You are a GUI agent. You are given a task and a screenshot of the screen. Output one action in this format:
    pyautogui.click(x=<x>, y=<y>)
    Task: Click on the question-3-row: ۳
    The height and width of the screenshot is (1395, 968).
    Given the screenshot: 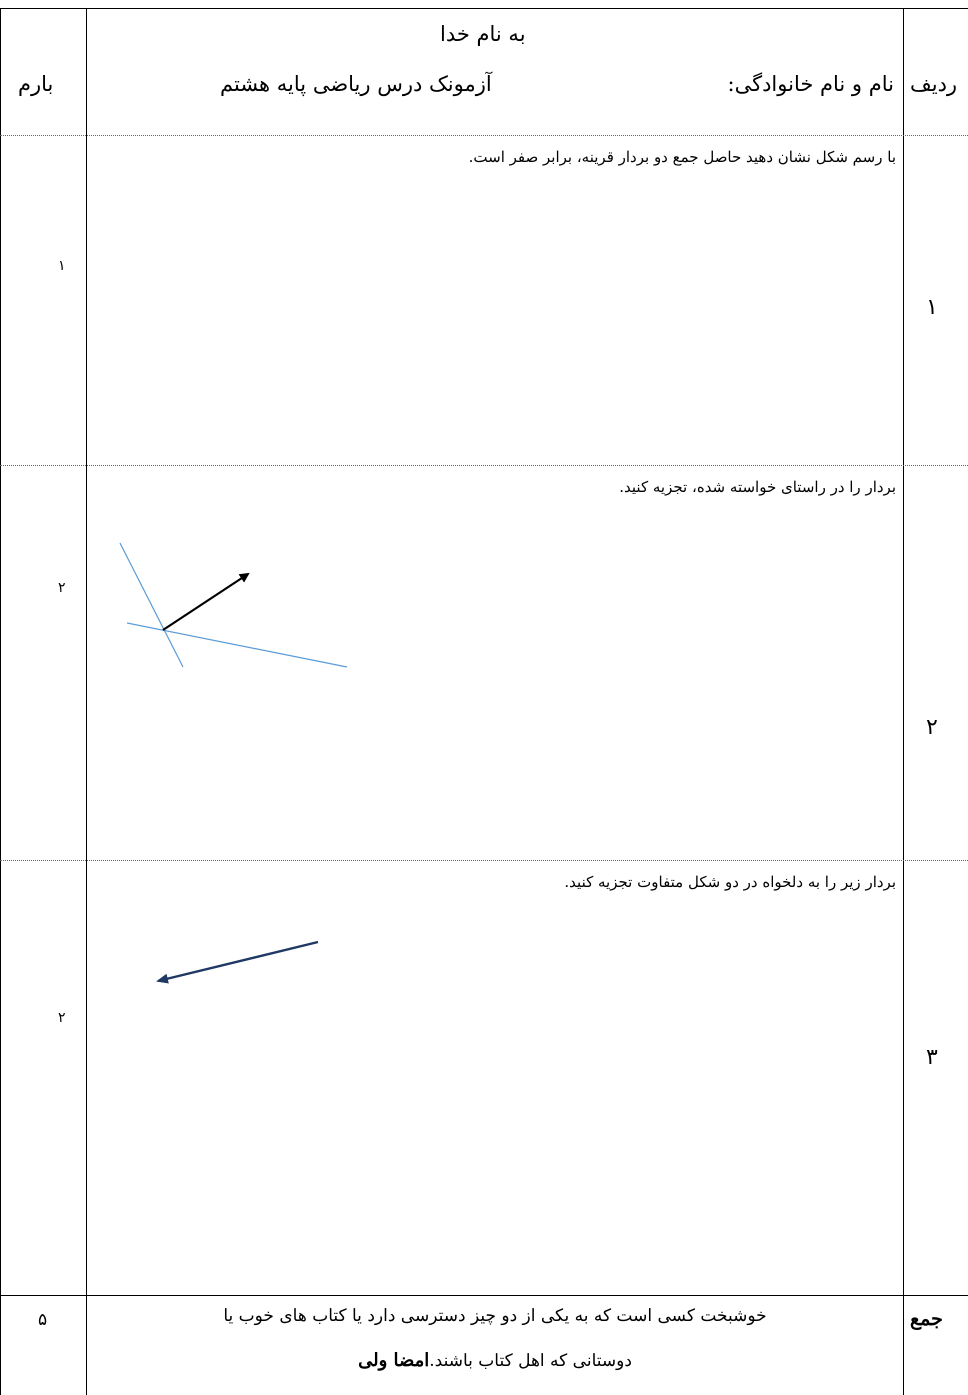 What is the action you would take?
    pyautogui.click(x=932, y=1057)
    